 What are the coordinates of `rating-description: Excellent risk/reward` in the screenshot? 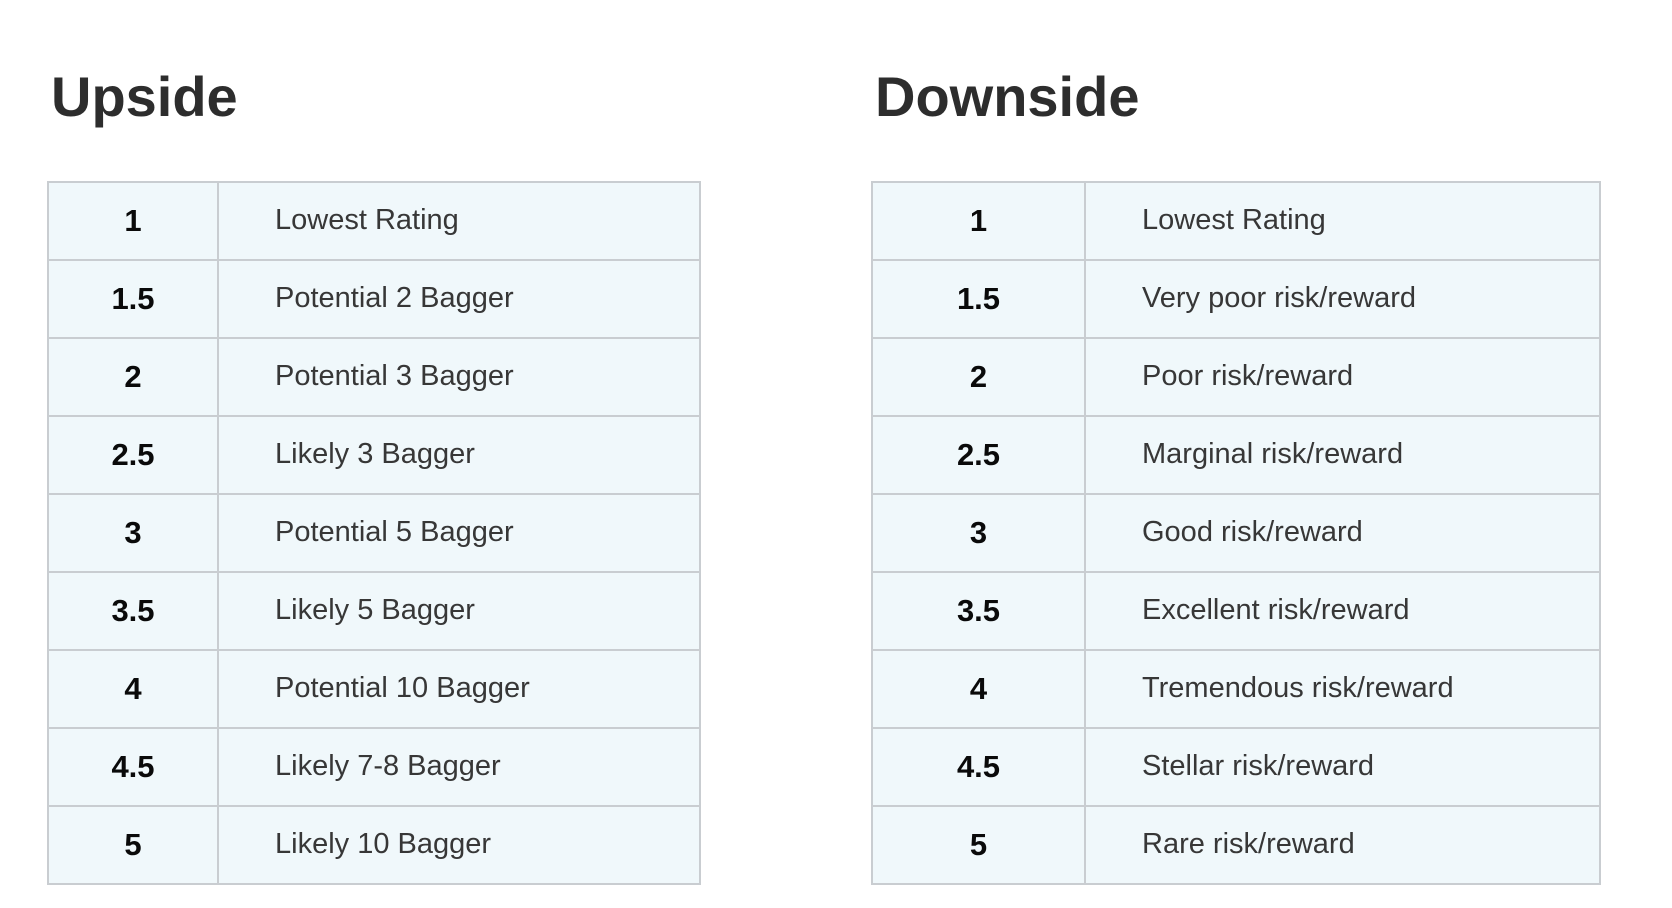 It's located at (1342, 610).